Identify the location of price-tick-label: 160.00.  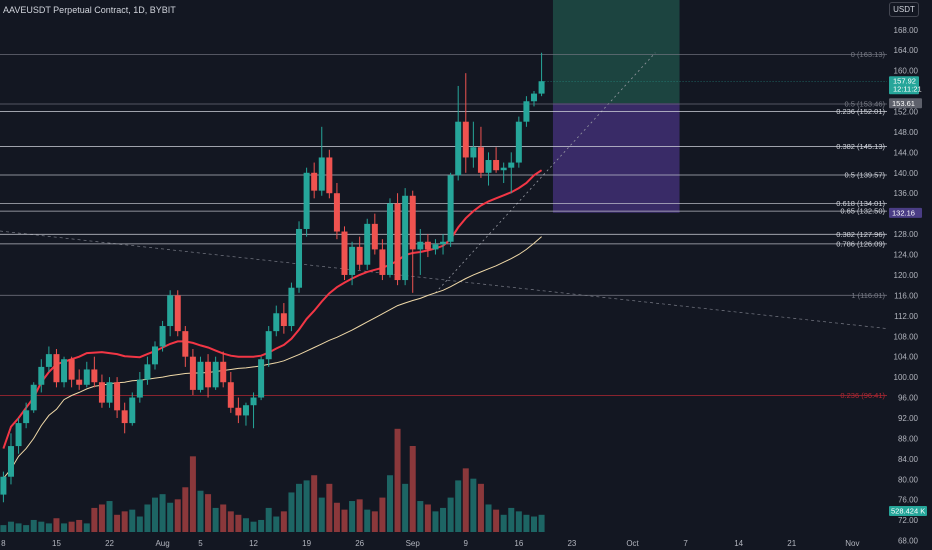
(906, 71).